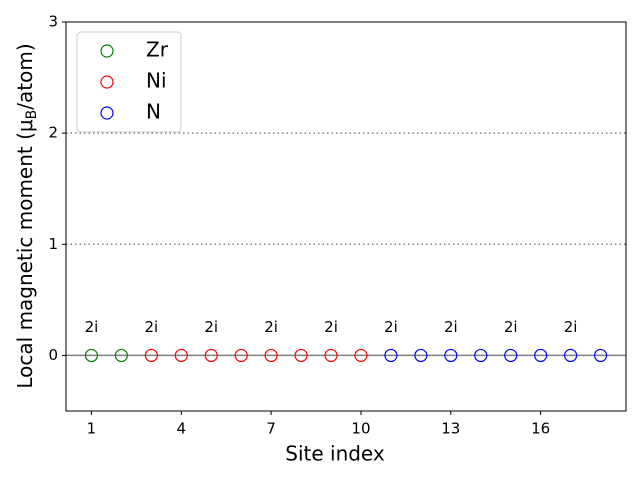  Describe the element at coordinates (156, 81) in the screenshot. I see `legend-label: Ni` at that location.